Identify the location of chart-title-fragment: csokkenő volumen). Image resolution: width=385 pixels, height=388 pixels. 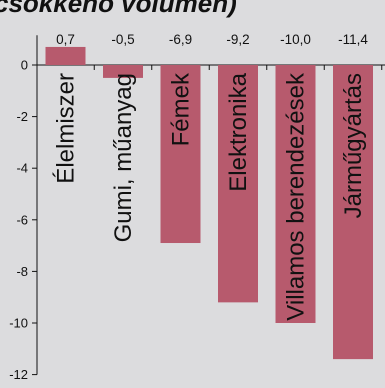
(118, 9).